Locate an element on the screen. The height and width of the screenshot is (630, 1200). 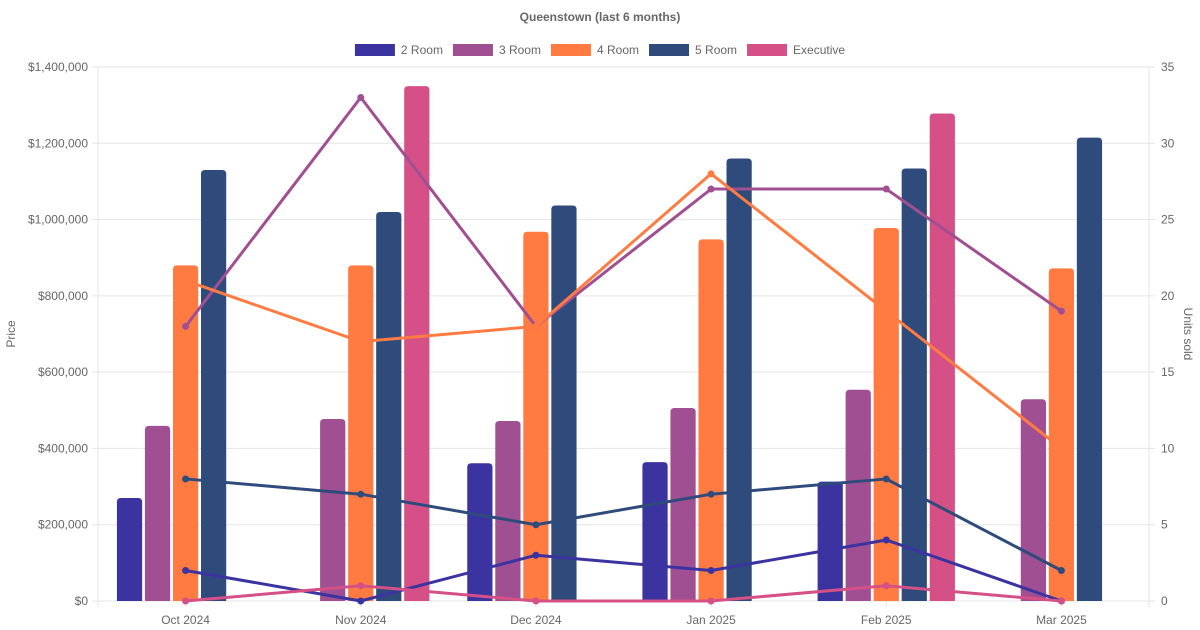
y2-tick-label: 30 is located at coordinates (1168, 143).